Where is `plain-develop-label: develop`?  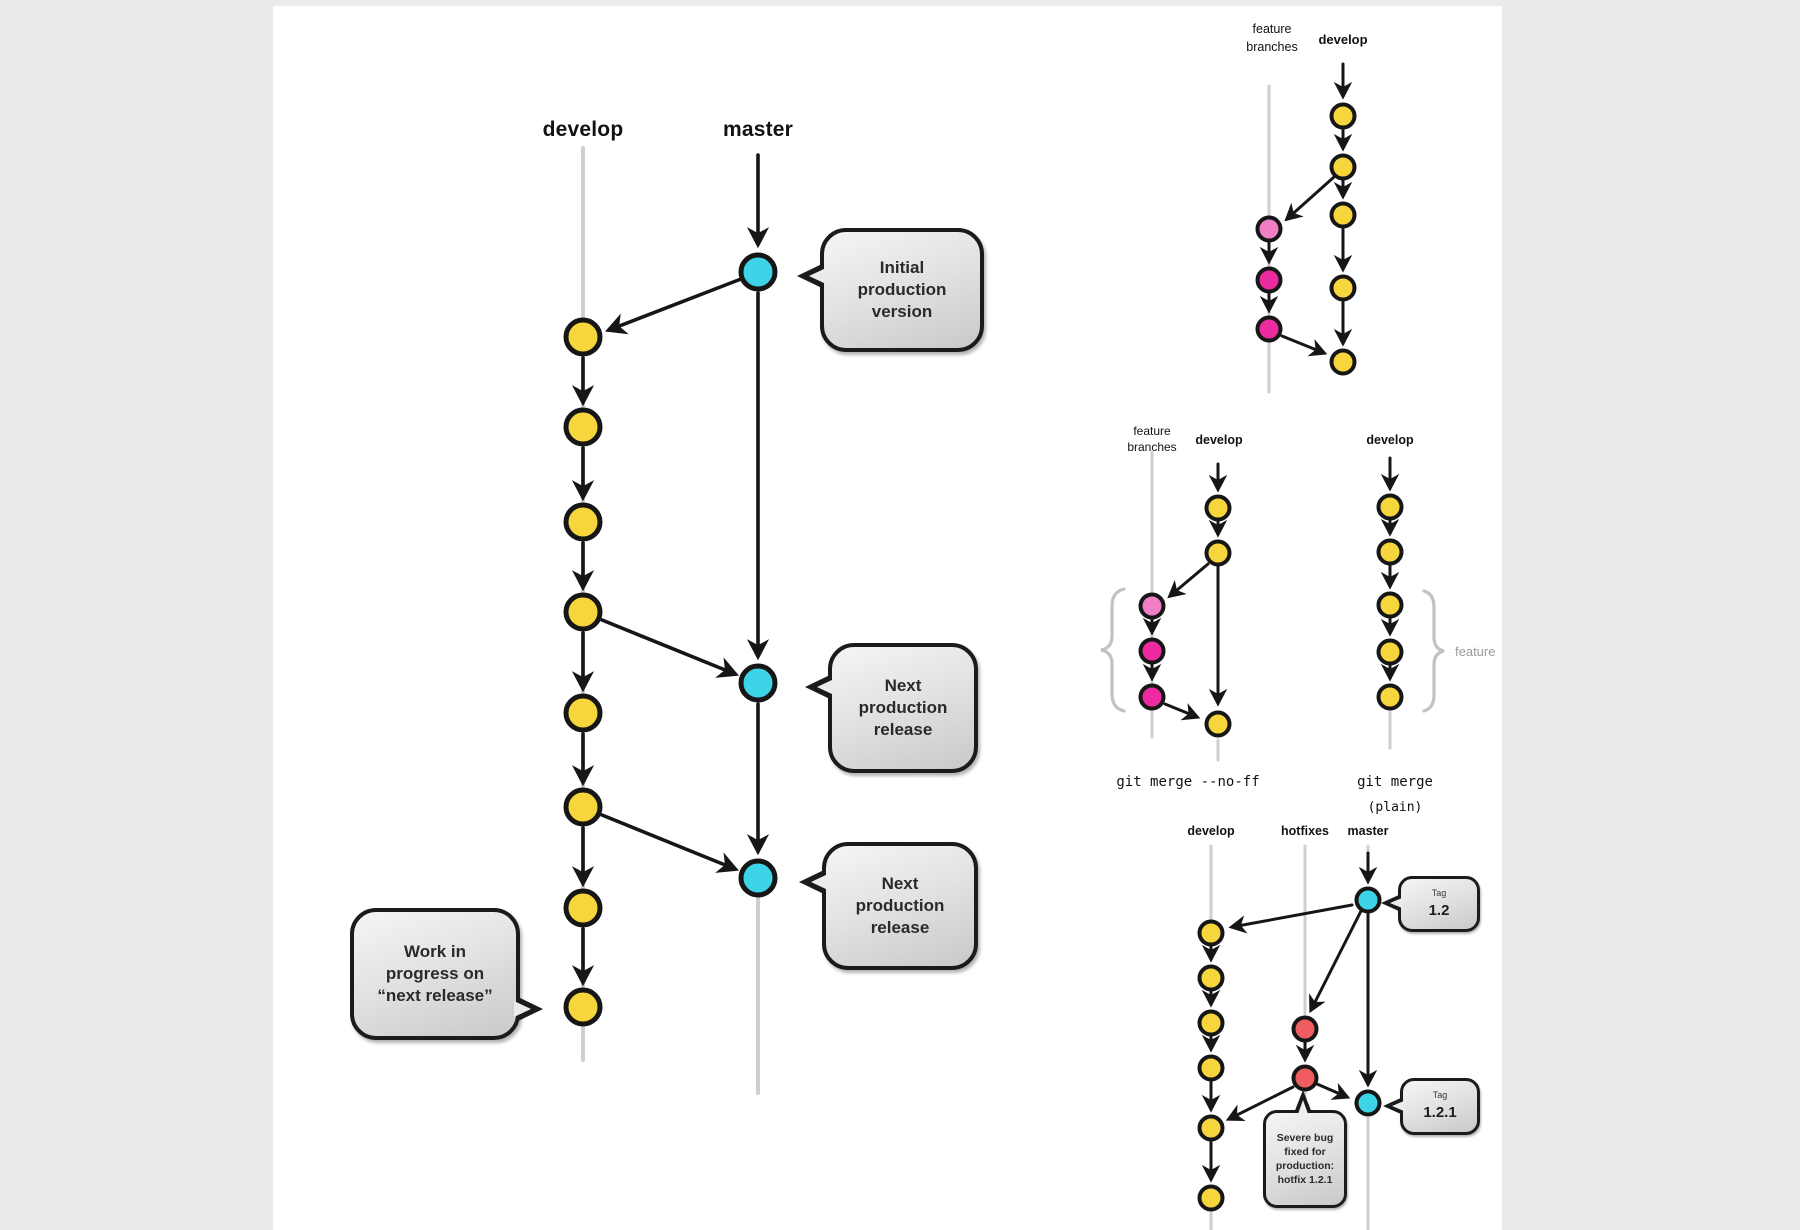 plain-develop-label: develop is located at coordinates (1390, 440).